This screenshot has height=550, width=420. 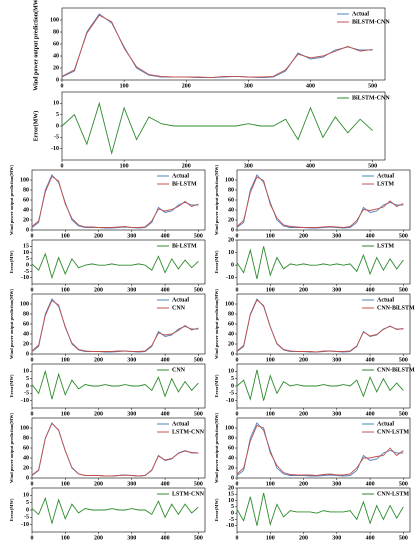 I want to click on y-tick-label: 10, so click(x=26, y=253).